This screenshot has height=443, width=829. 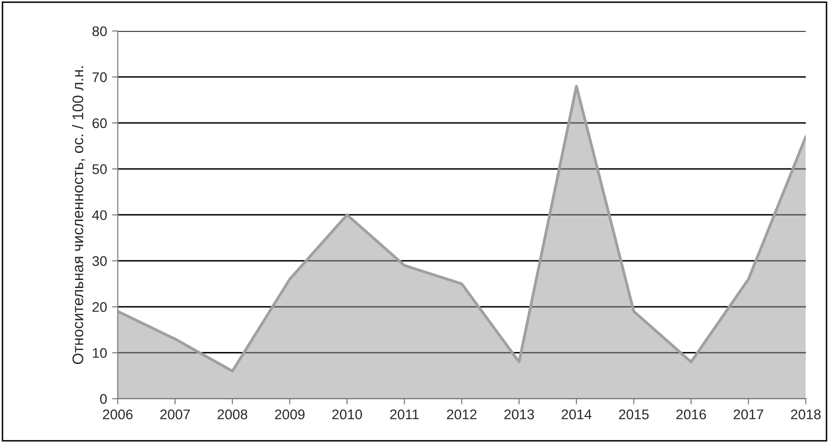 I want to click on x-tick-label: 2018, so click(x=806, y=414).